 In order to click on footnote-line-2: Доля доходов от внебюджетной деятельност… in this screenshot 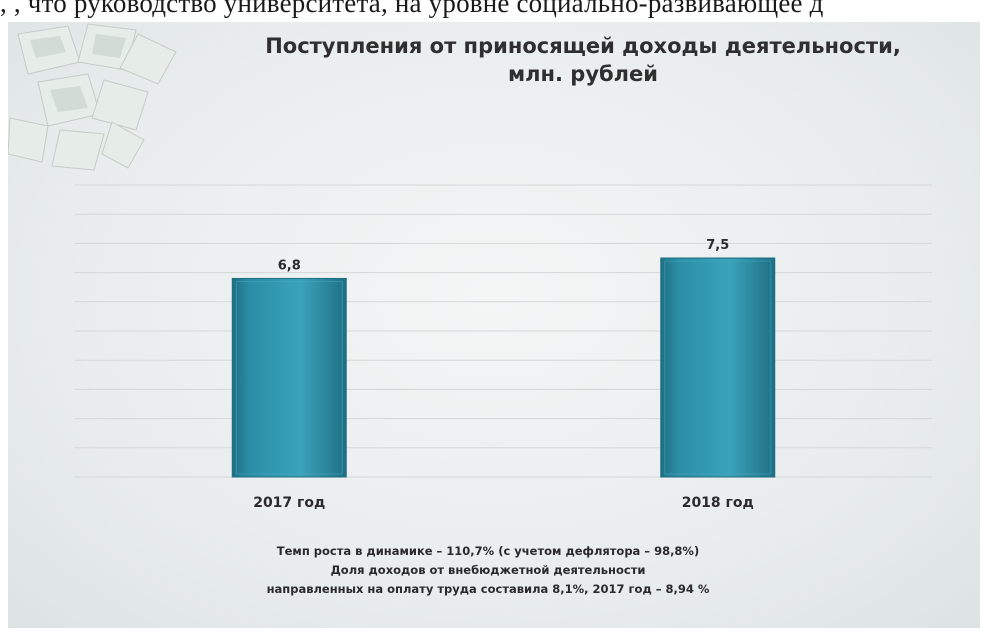, I will do `click(488, 570)`.